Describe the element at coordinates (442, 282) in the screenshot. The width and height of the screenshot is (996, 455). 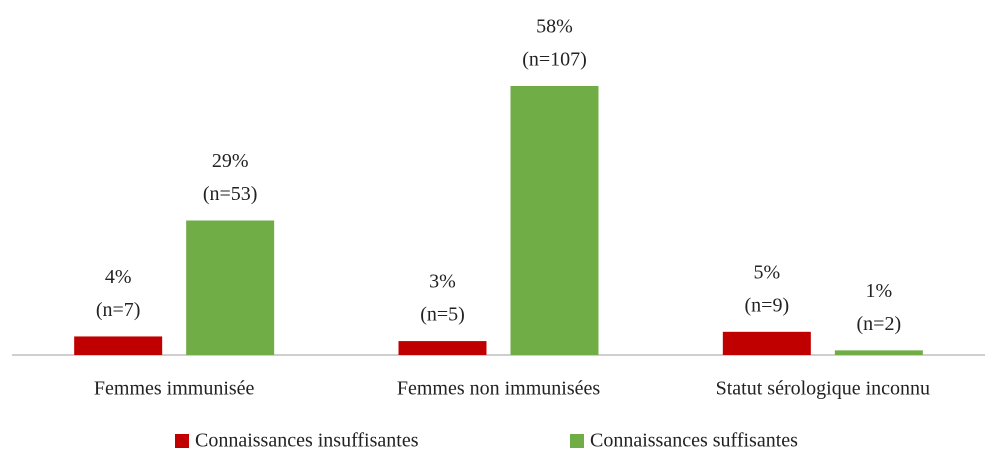
I see `value-label: 3%` at that location.